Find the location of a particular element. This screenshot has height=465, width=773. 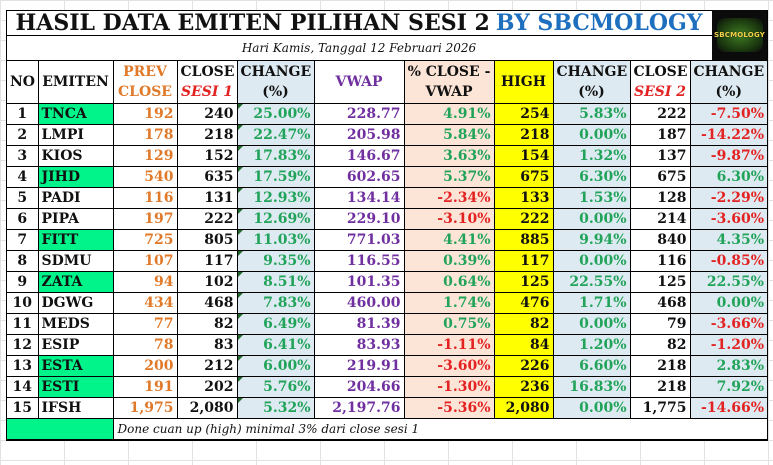

prev-close: 116 is located at coordinates (145, 198).